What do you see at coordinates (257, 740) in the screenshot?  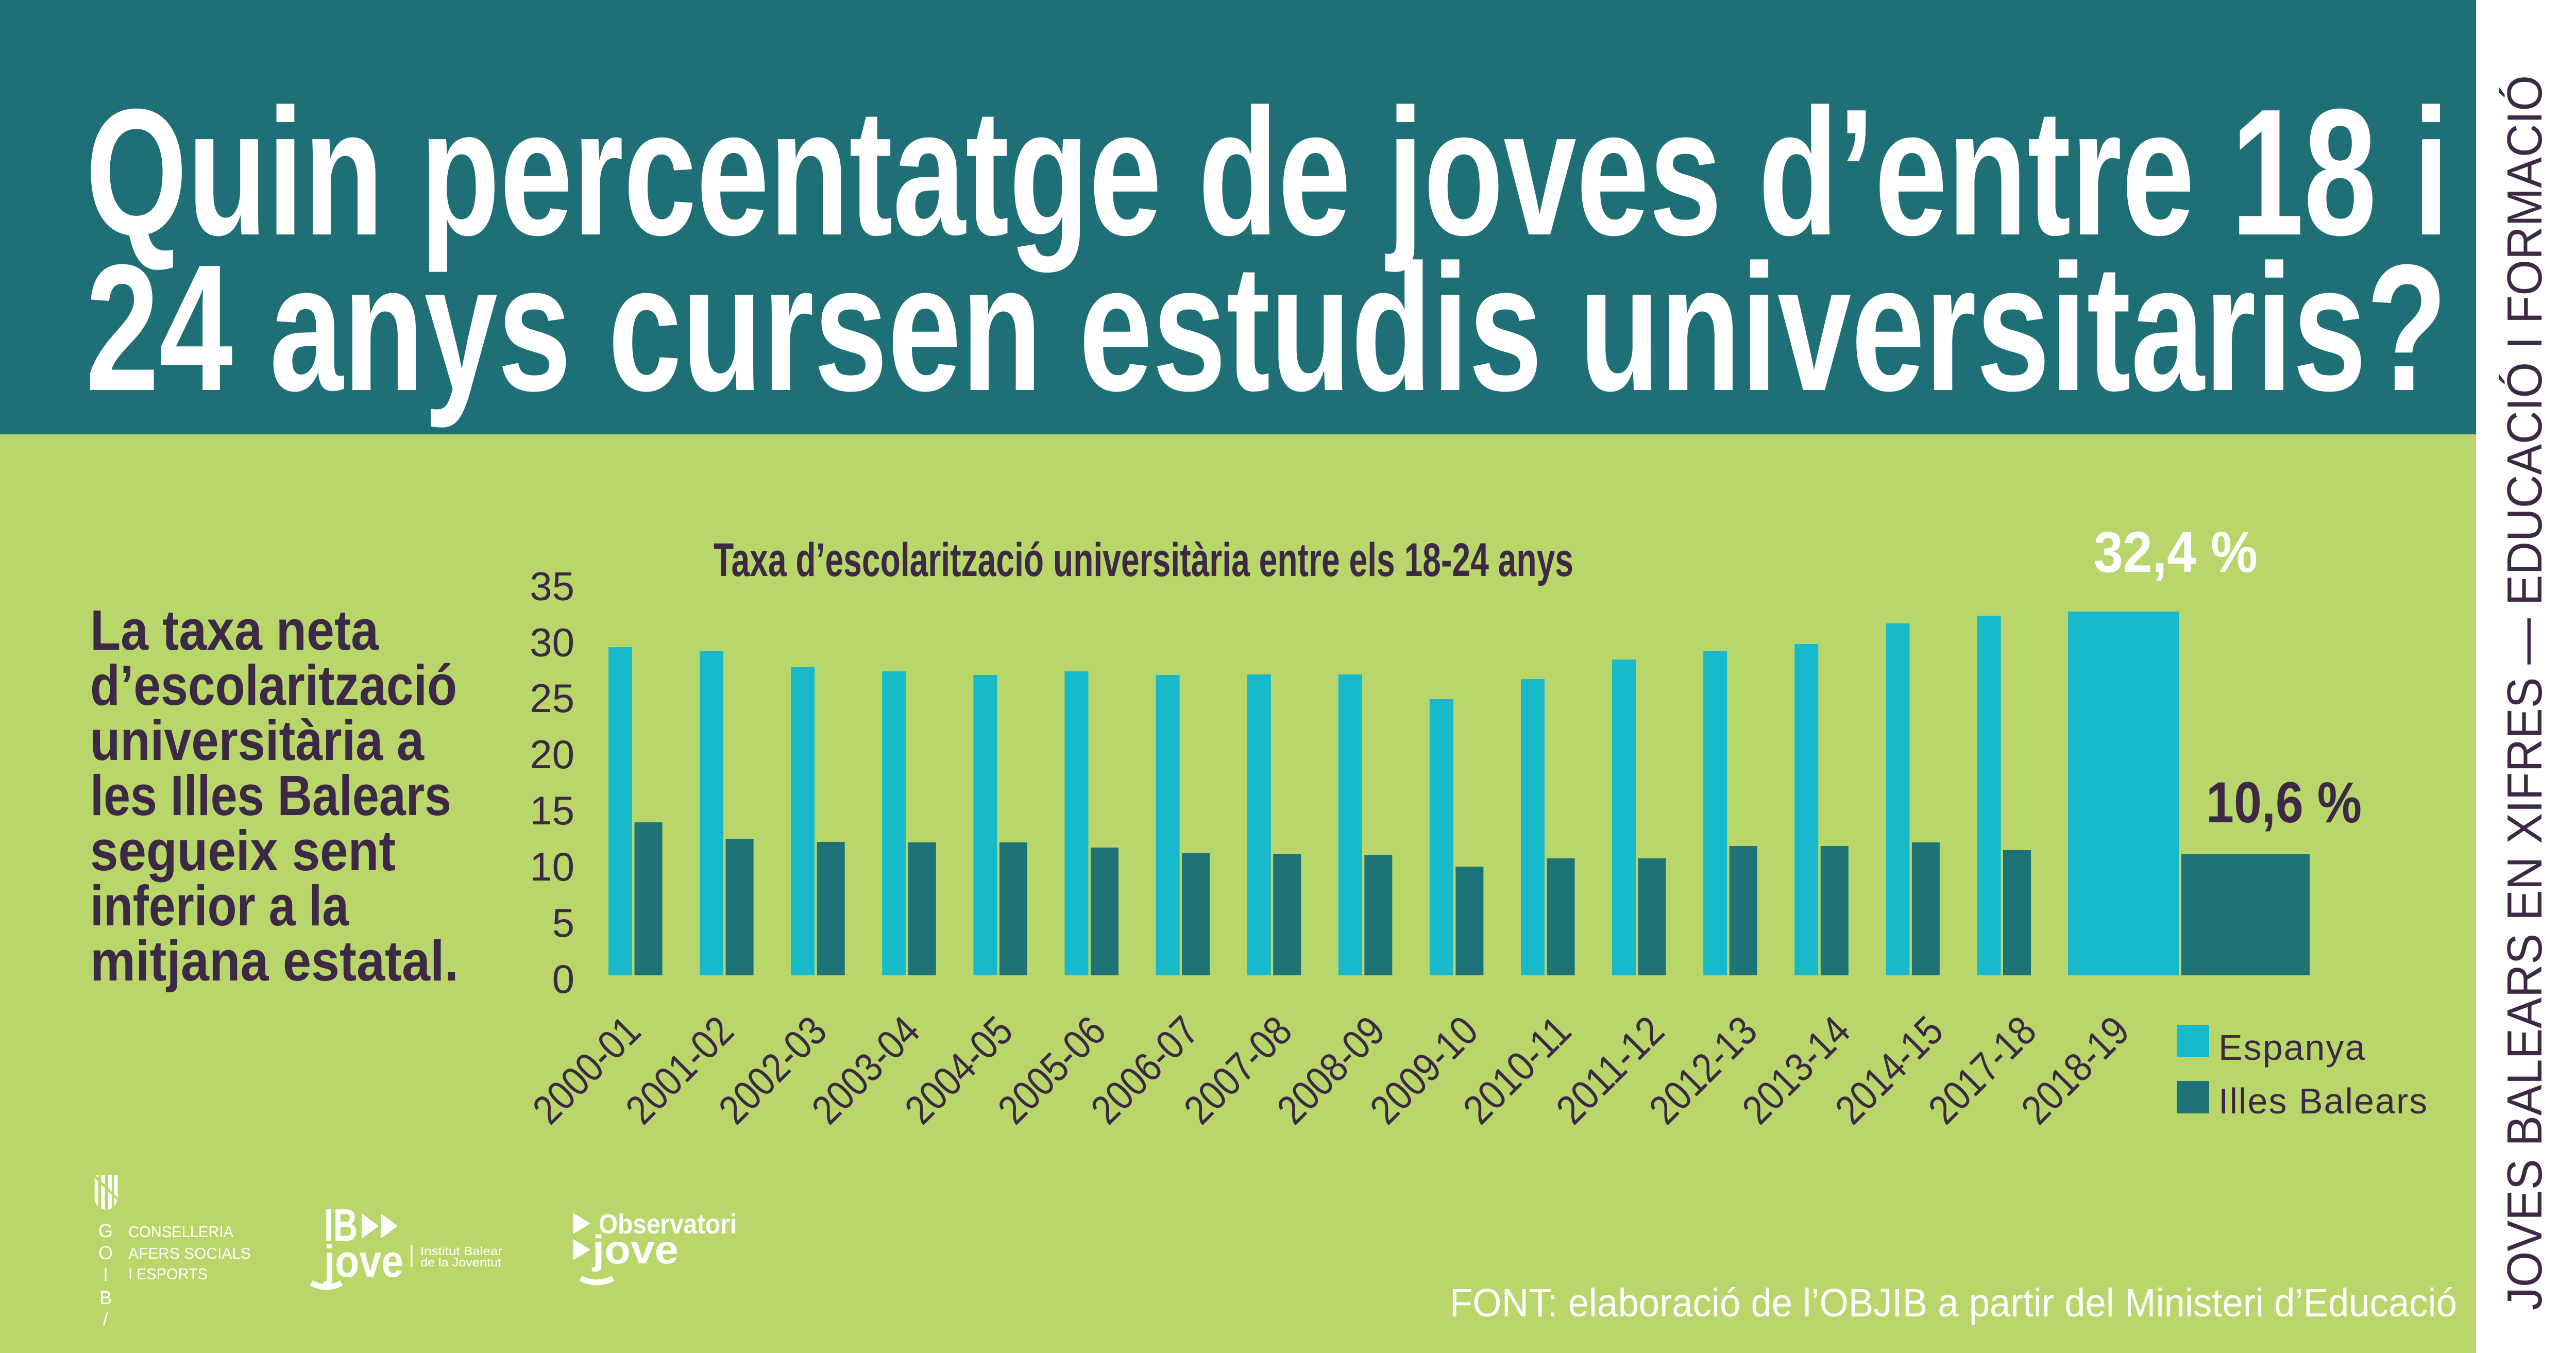 I see `svg-text: universitària a` at bounding box center [257, 740].